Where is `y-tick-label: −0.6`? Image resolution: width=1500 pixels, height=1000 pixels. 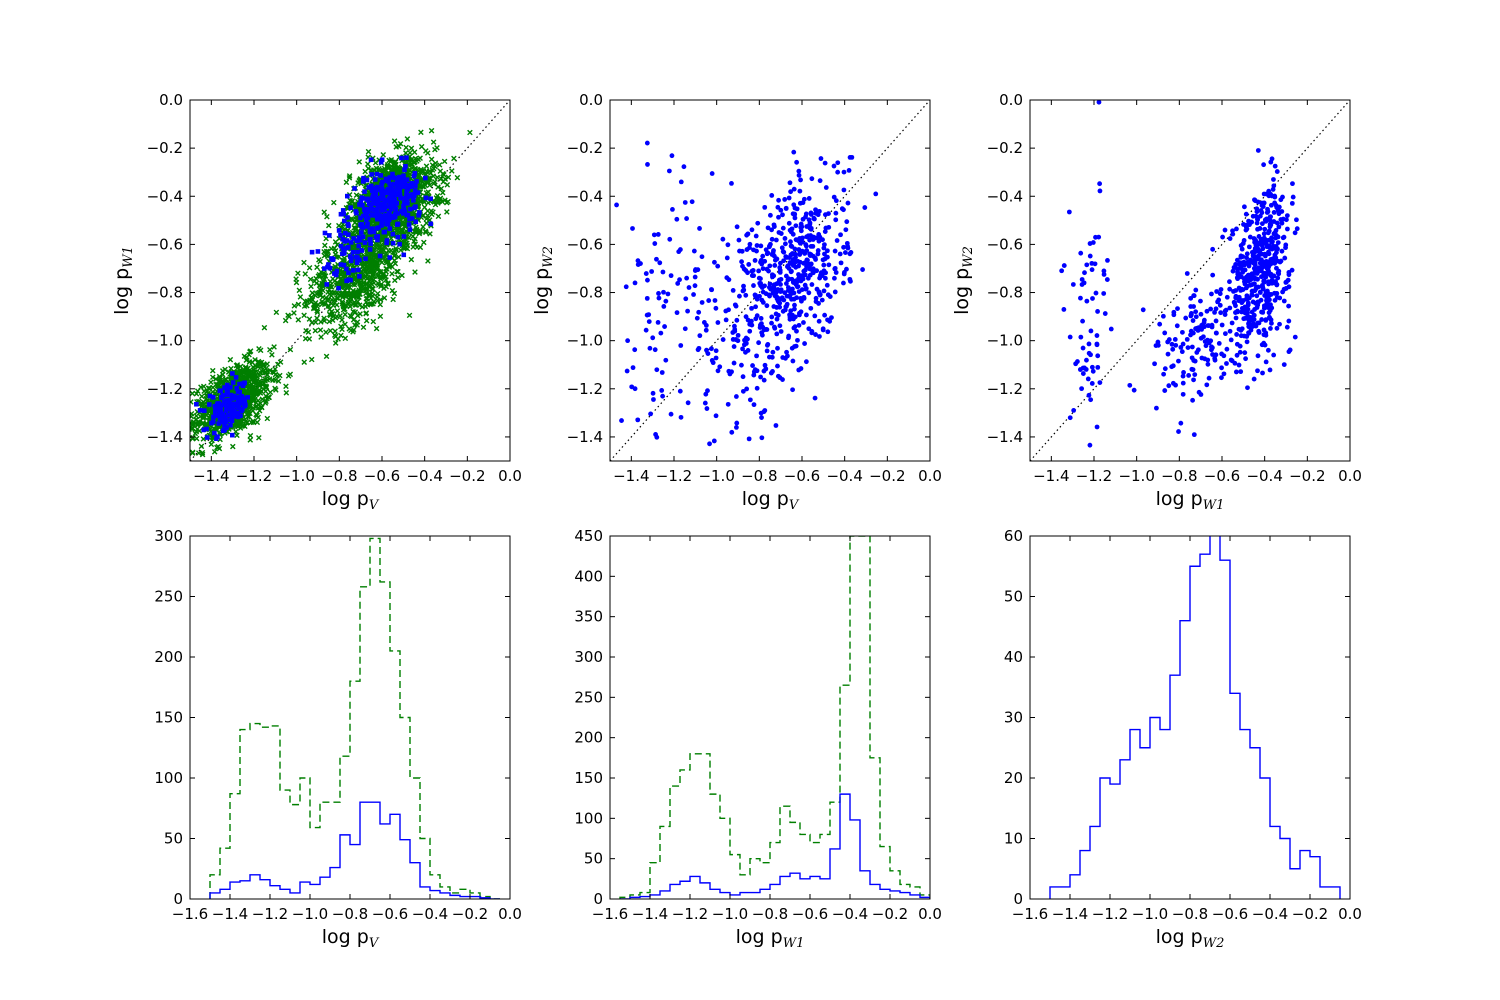
y-tick-label: −0.6 is located at coordinates (1005, 244).